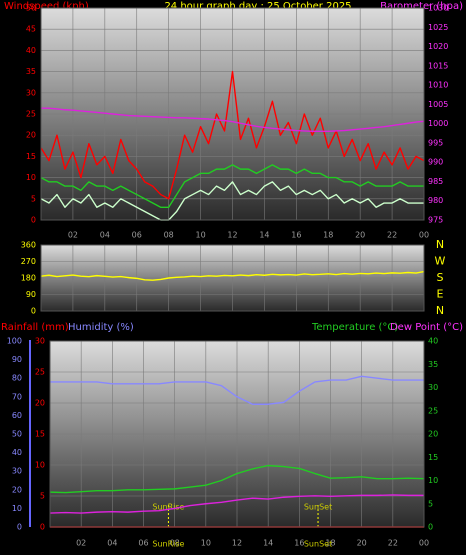 This screenshot has width=466, height=555. What do you see at coordinates (435, 162) in the screenshot?
I see `y2-tick-label: 990` at bounding box center [435, 162].